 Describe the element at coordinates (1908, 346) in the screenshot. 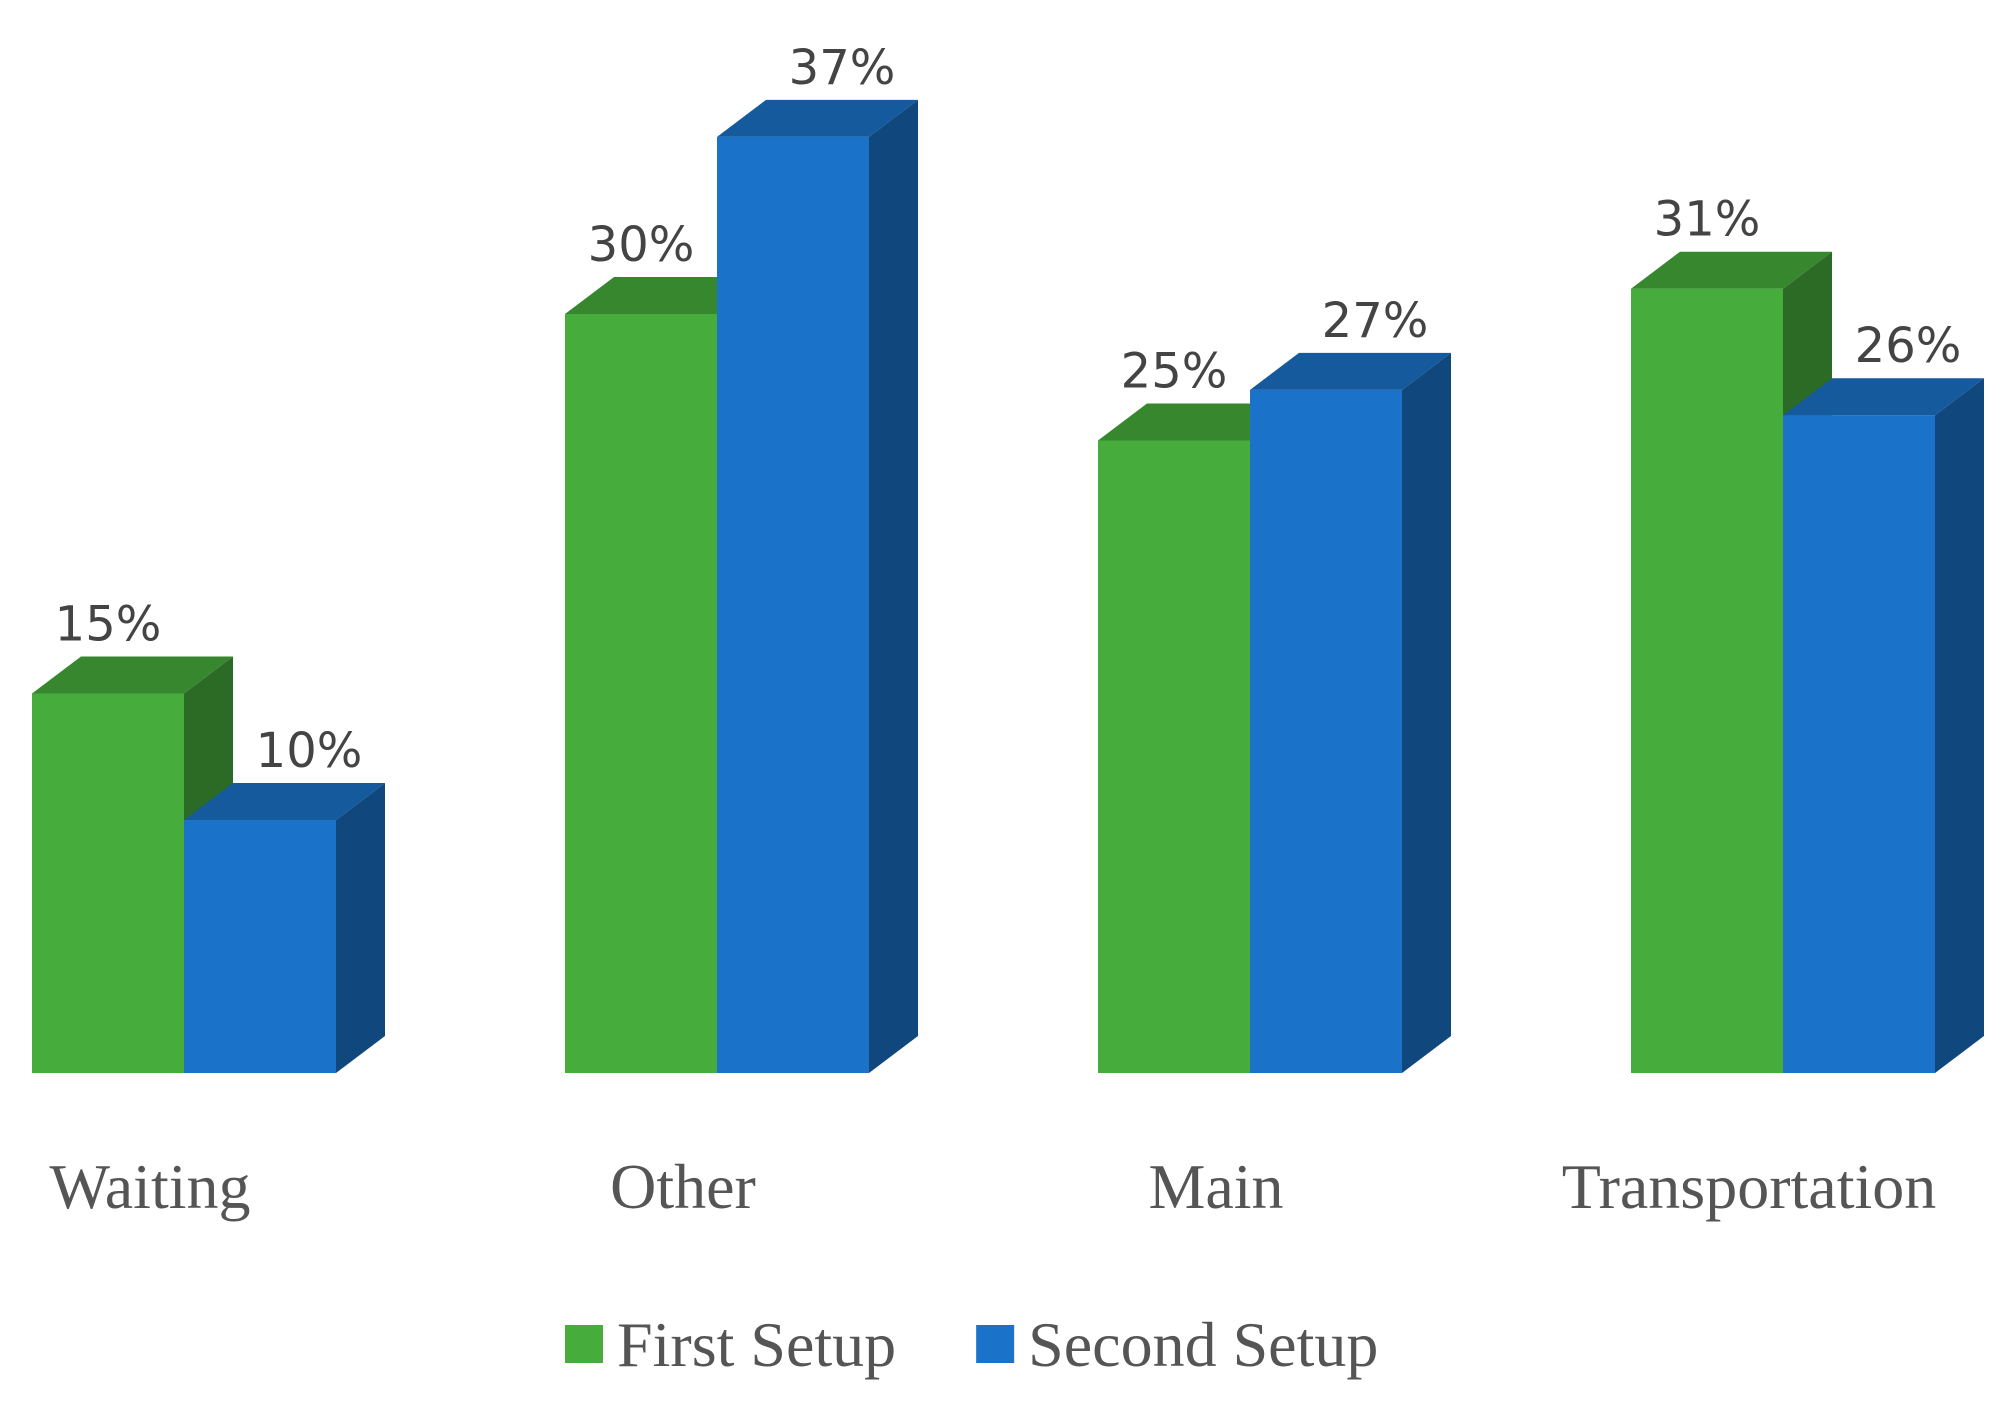

I see `value-label: 26%` at that location.